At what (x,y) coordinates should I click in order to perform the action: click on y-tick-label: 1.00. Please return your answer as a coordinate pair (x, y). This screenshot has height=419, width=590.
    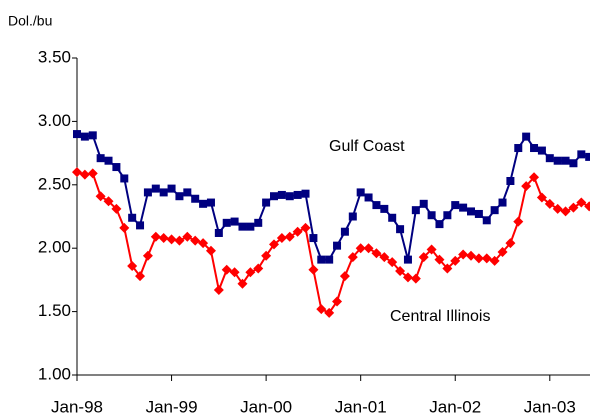
    Looking at the image, I should click on (54, 373).